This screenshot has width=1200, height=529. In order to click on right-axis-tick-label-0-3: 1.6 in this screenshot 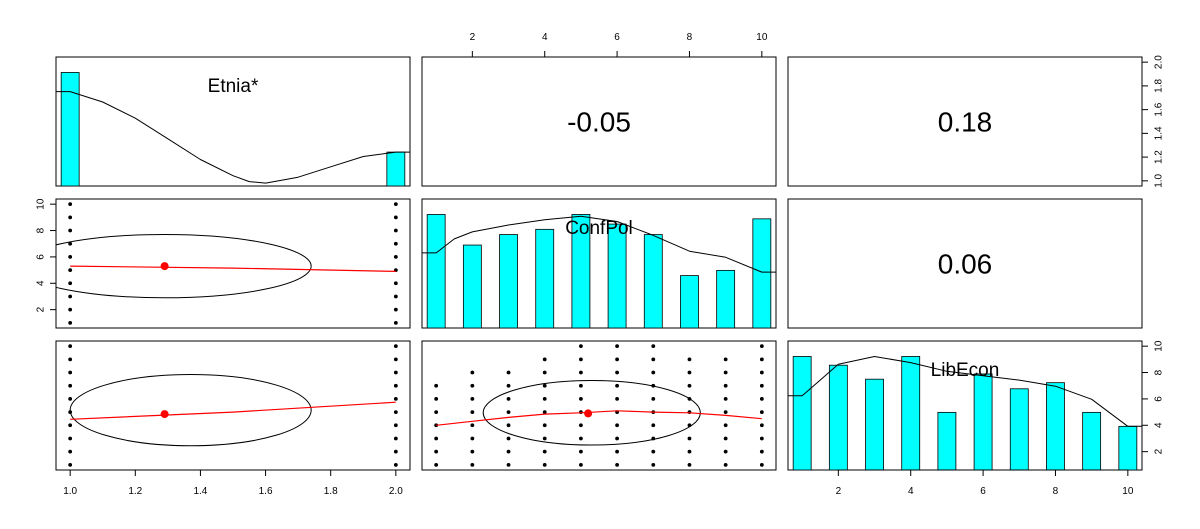, I will do `click(1159, 109)`.